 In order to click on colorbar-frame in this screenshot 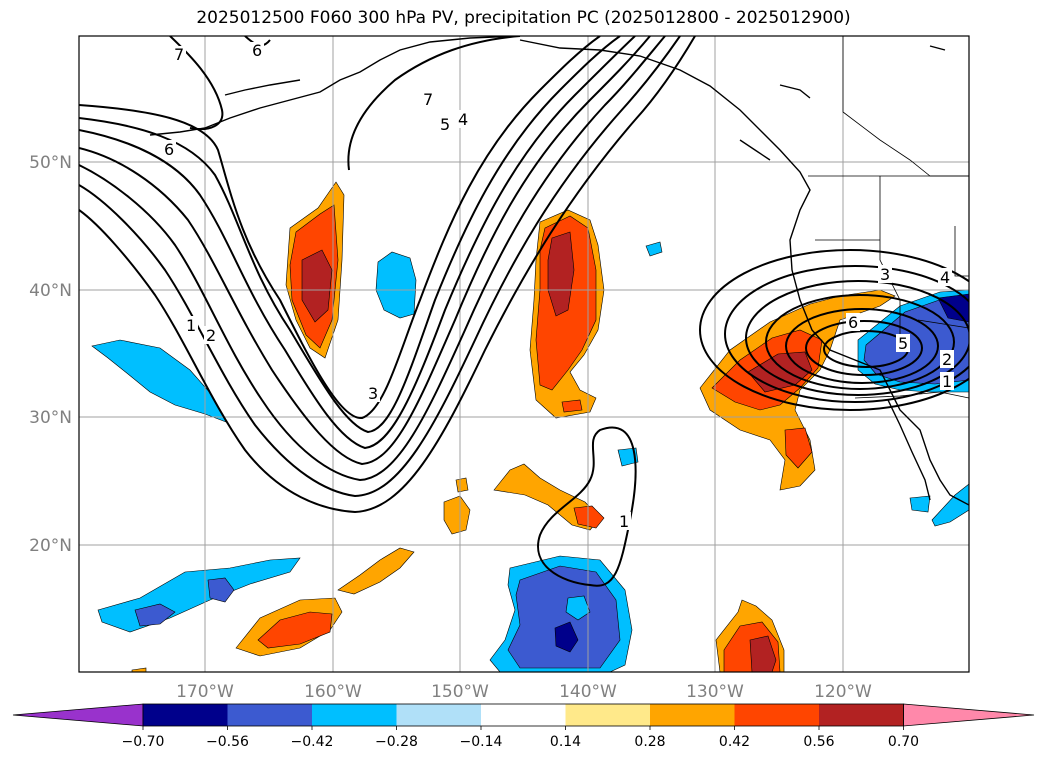, I will do `click(523, 715)`.